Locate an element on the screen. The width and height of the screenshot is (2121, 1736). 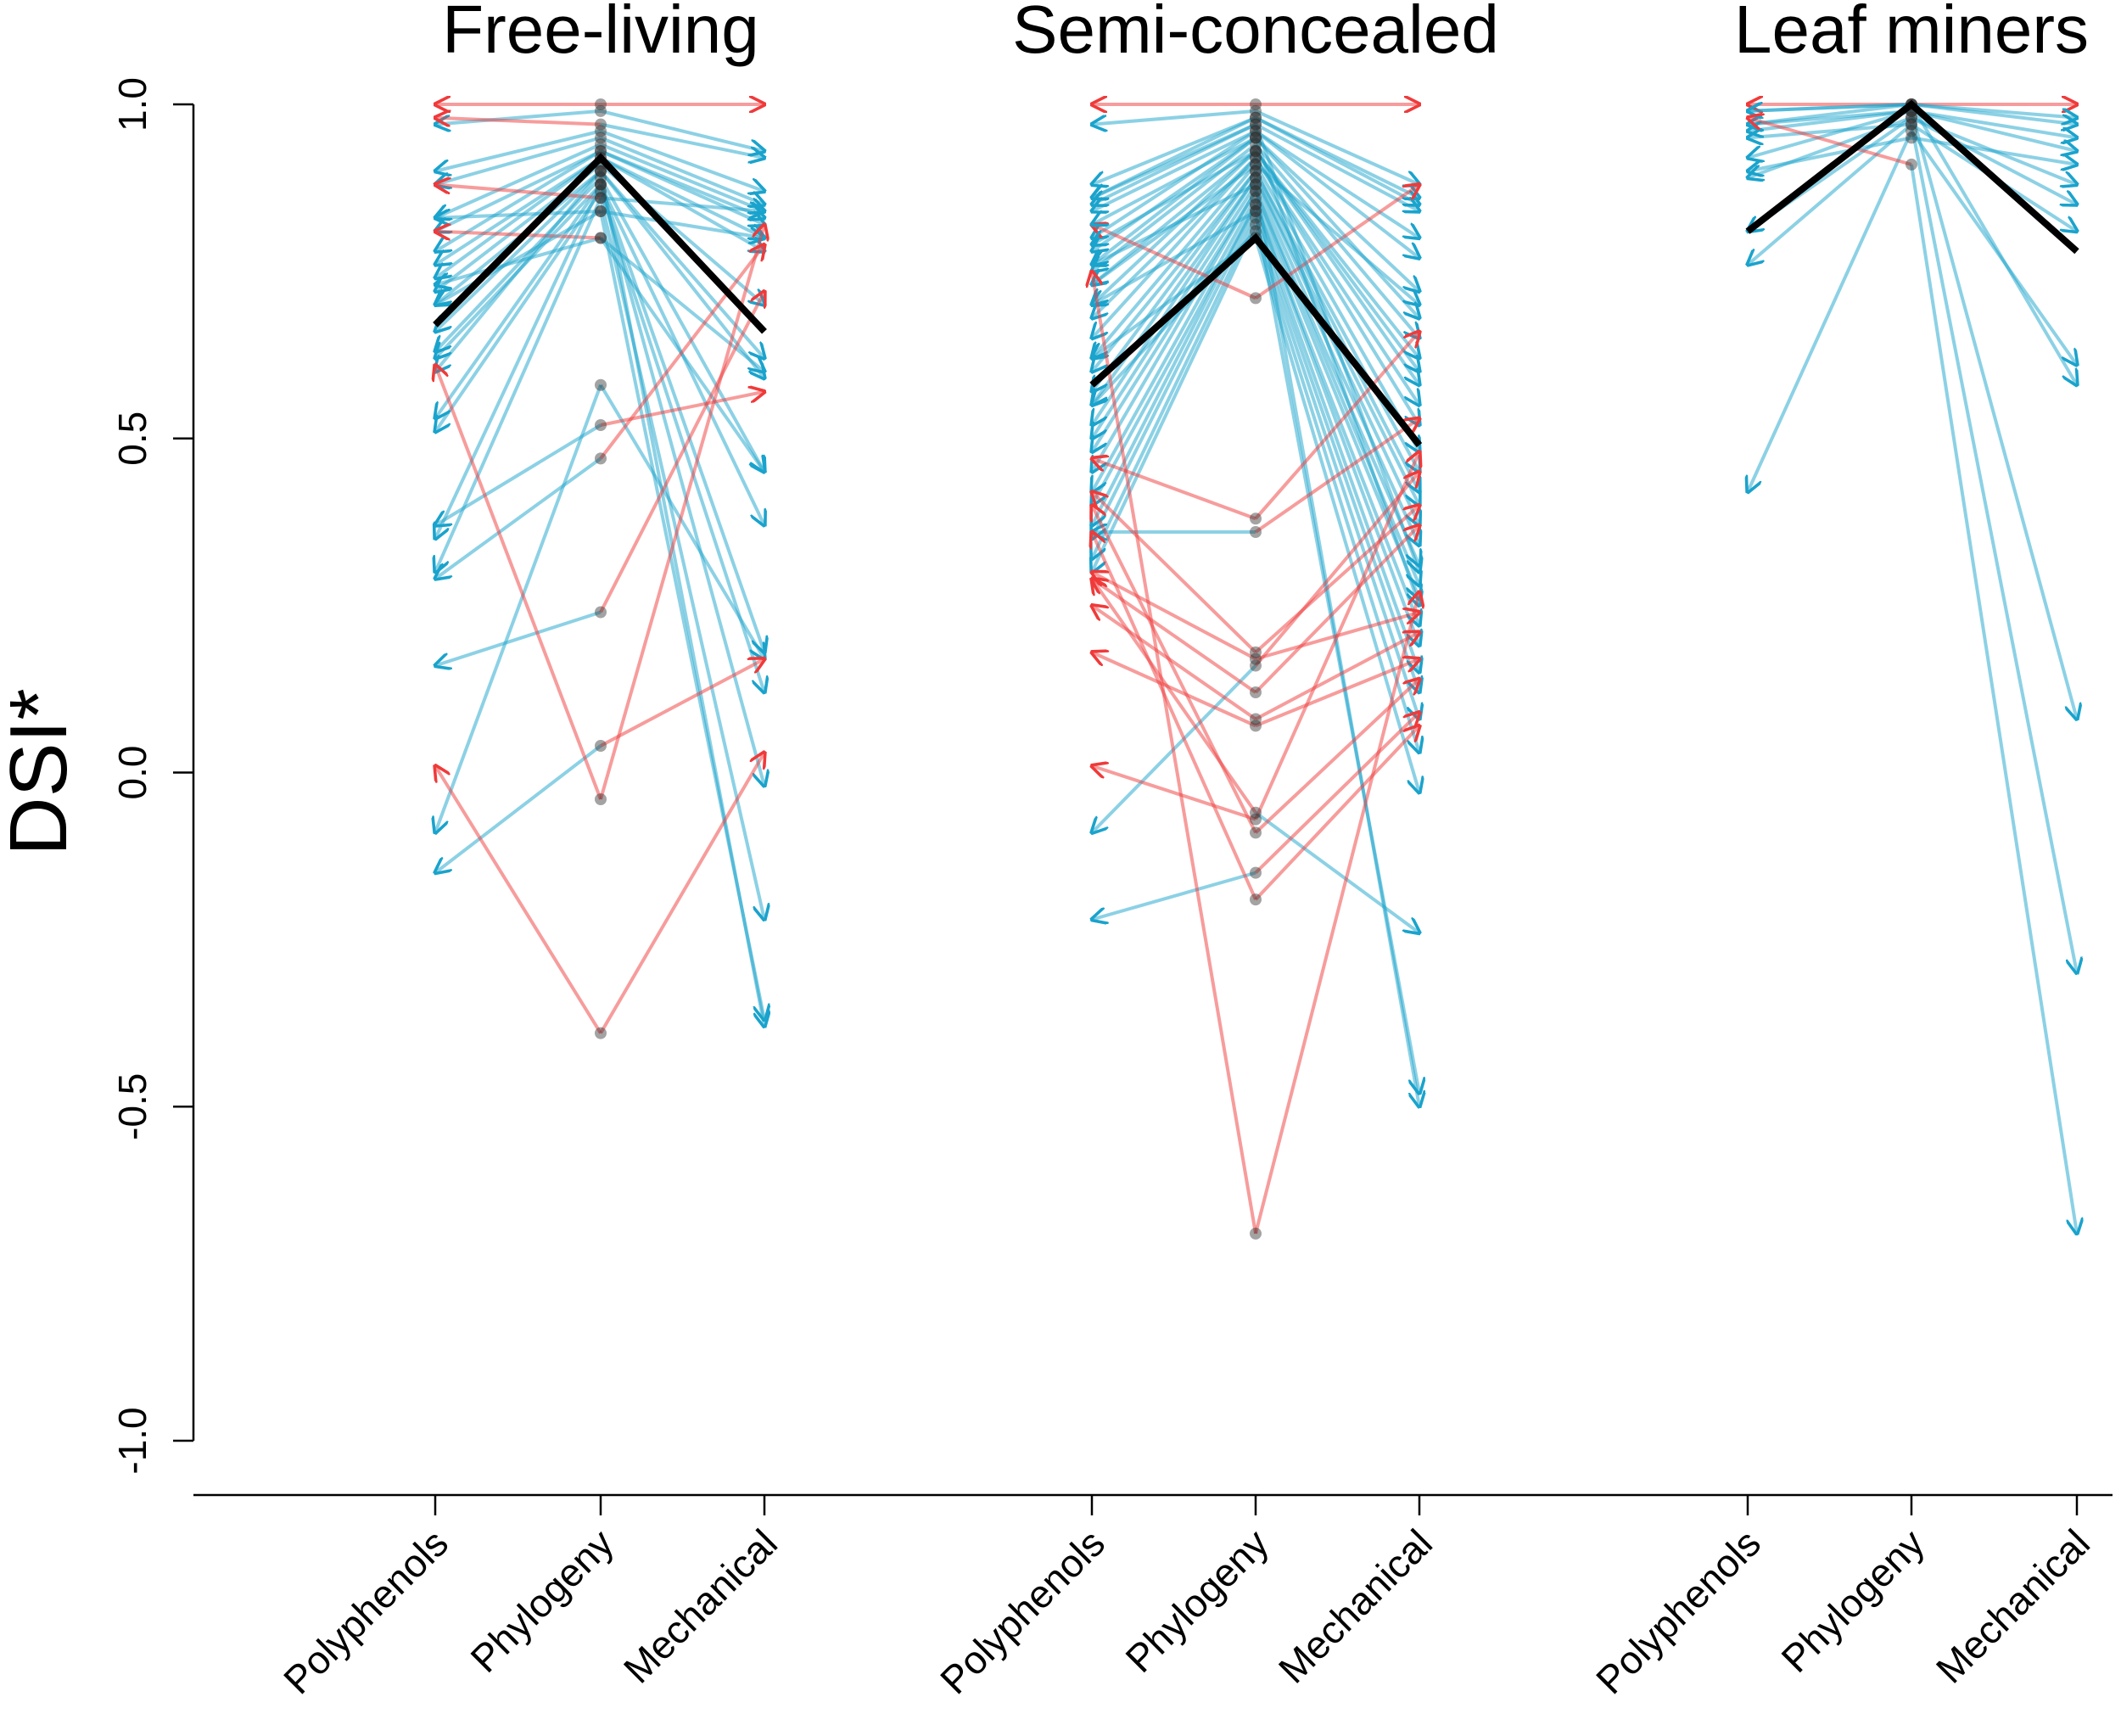
y-tick-label: 0.5 is located at coordinates (132, 439).